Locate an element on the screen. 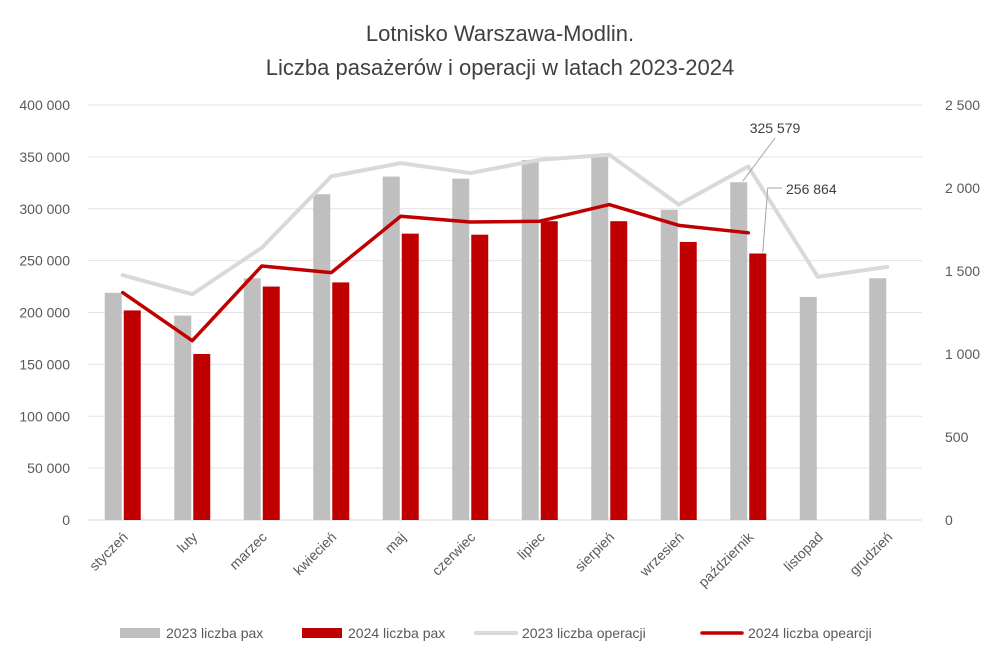 This screenshot has height=660, width=1000. legend-item: 2024 liczba opearcji is located at coordinates (786, 633).